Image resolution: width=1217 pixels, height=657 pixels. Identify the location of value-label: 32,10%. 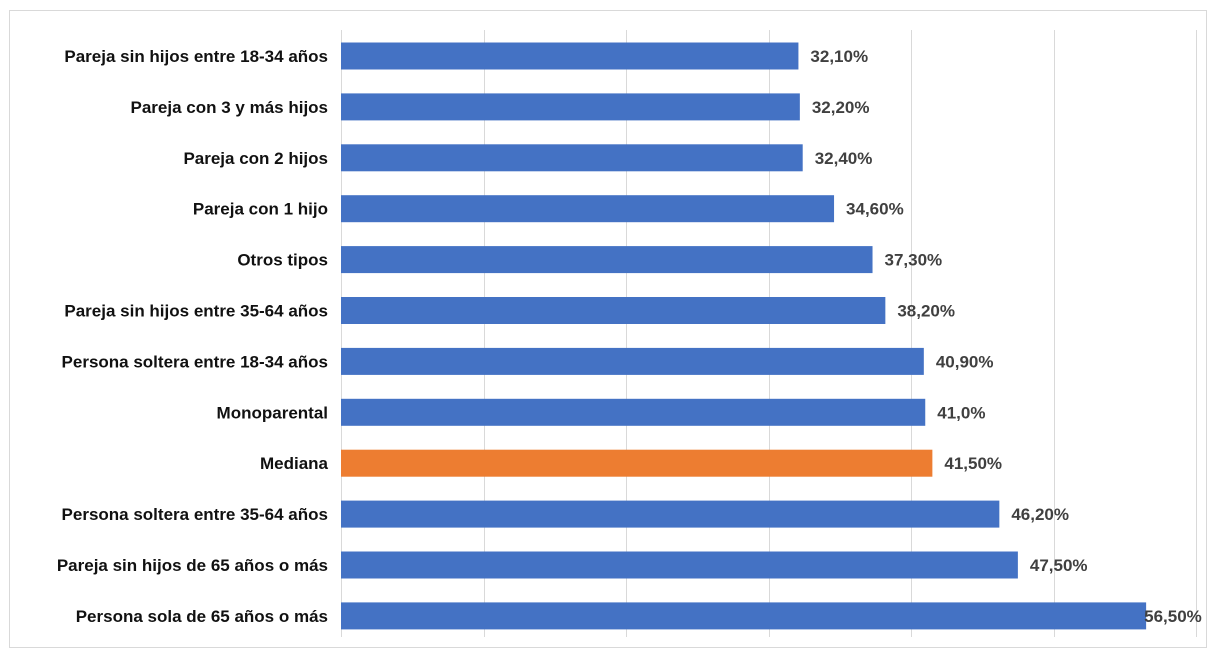
(839, 56).